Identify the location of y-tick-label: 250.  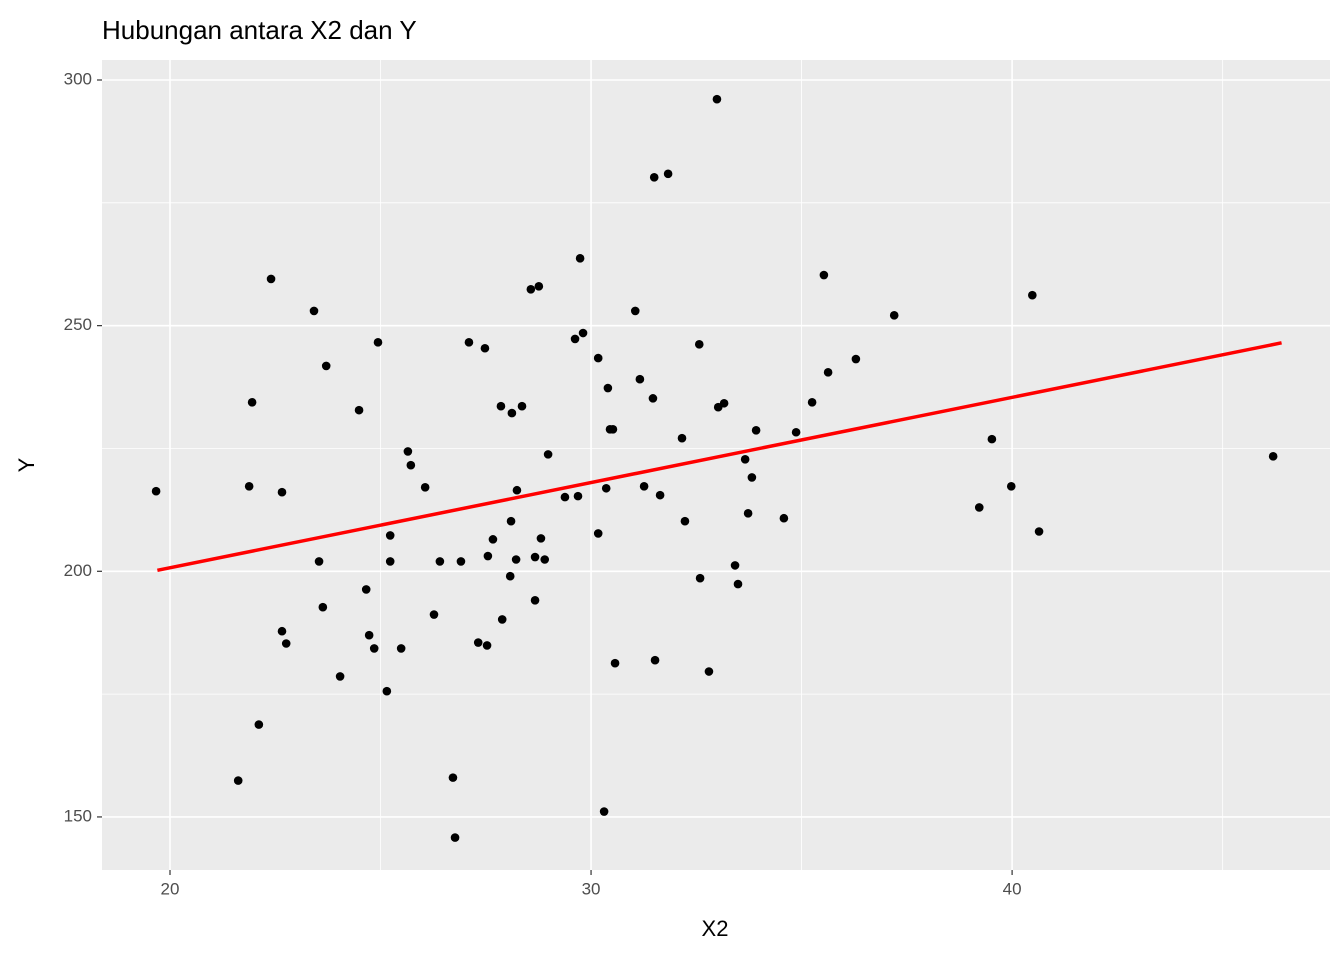
(78, 324).